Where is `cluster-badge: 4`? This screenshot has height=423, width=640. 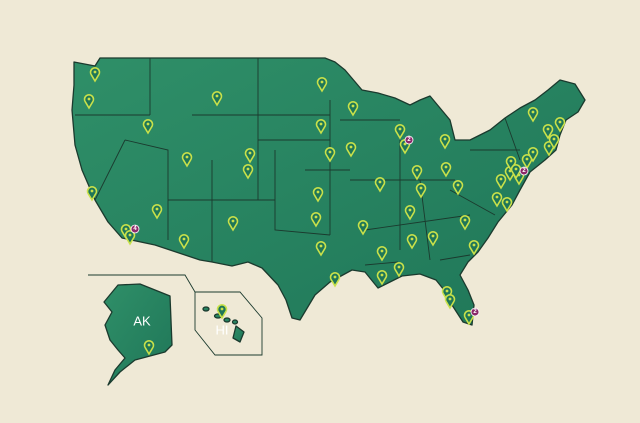 cluster-badge: 4 is located at coordinates (135, 229).